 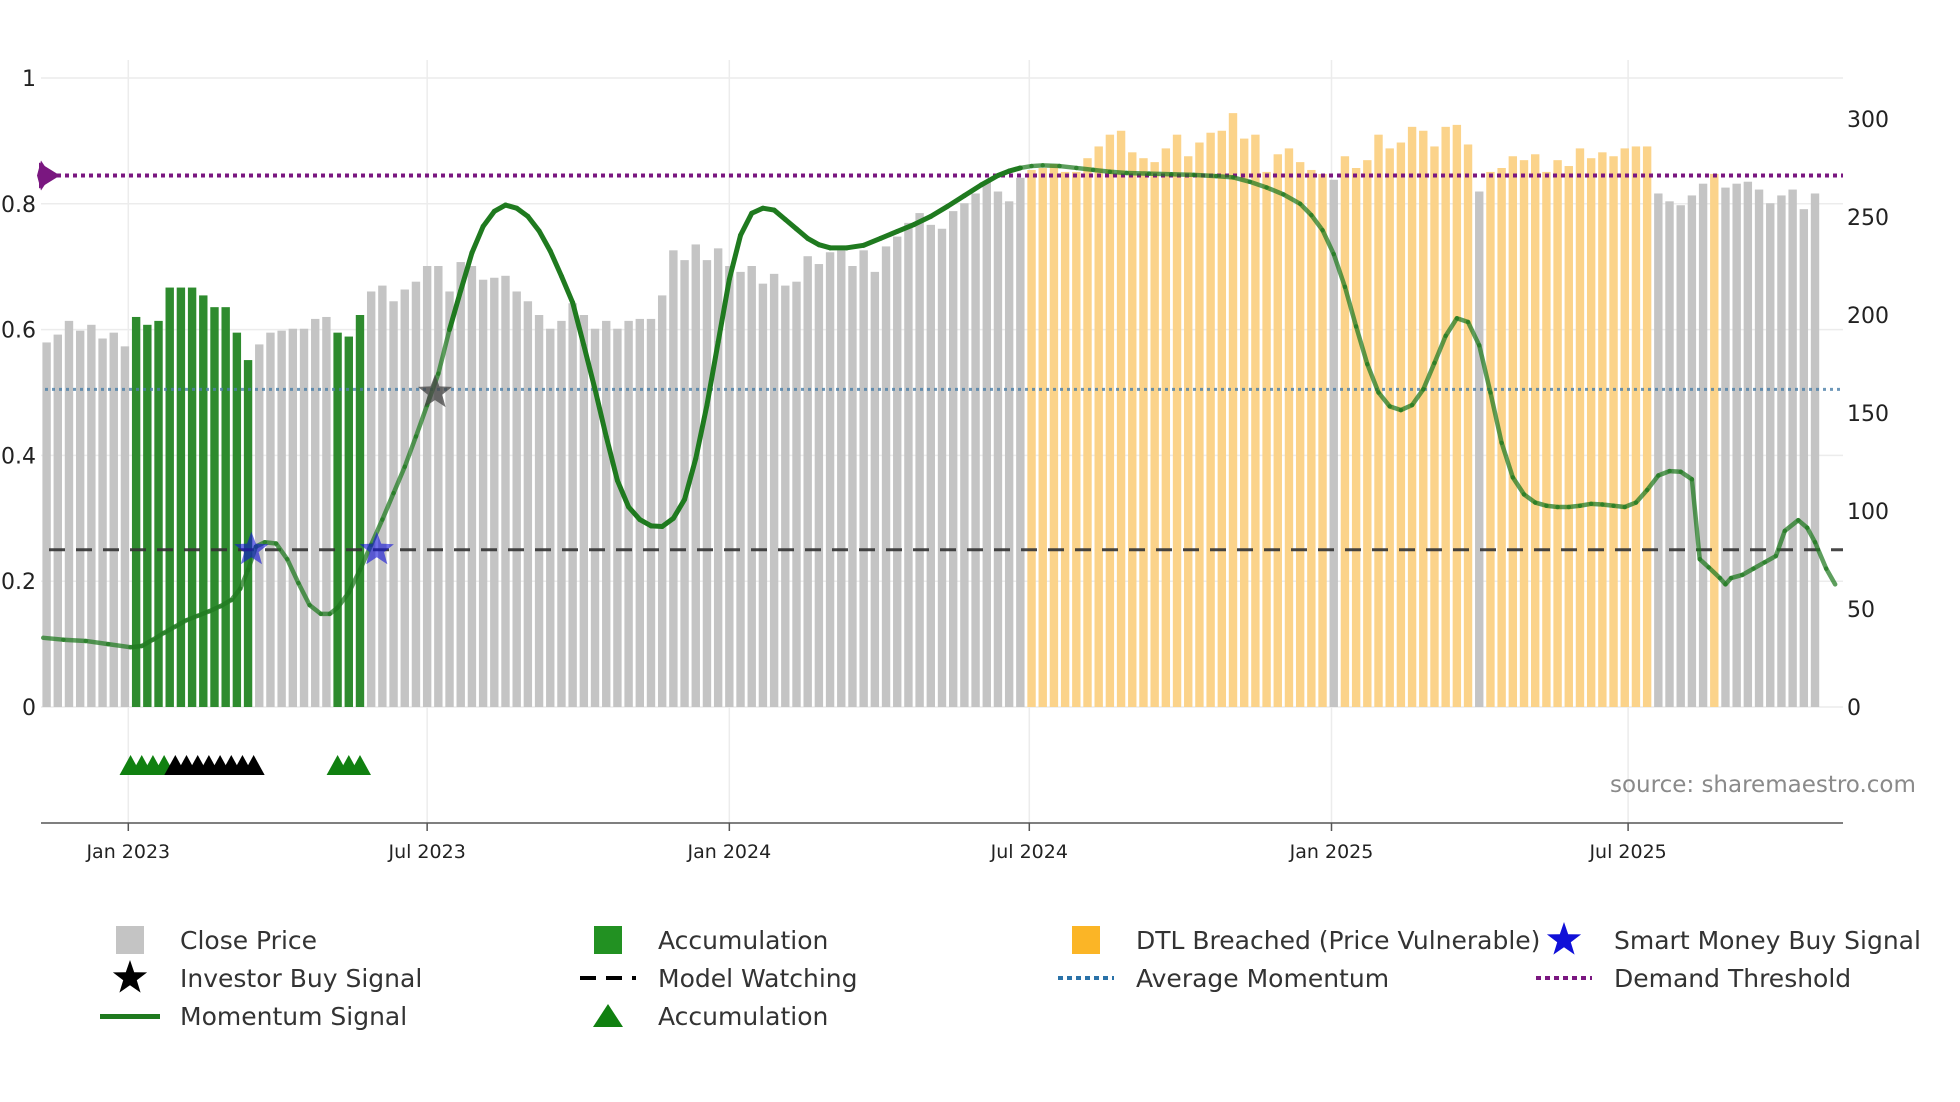 What do you see at coordinates (1861, 610) in the screenshot?
I see `right-tick-label: 50` at bounding box center [1861, 610].